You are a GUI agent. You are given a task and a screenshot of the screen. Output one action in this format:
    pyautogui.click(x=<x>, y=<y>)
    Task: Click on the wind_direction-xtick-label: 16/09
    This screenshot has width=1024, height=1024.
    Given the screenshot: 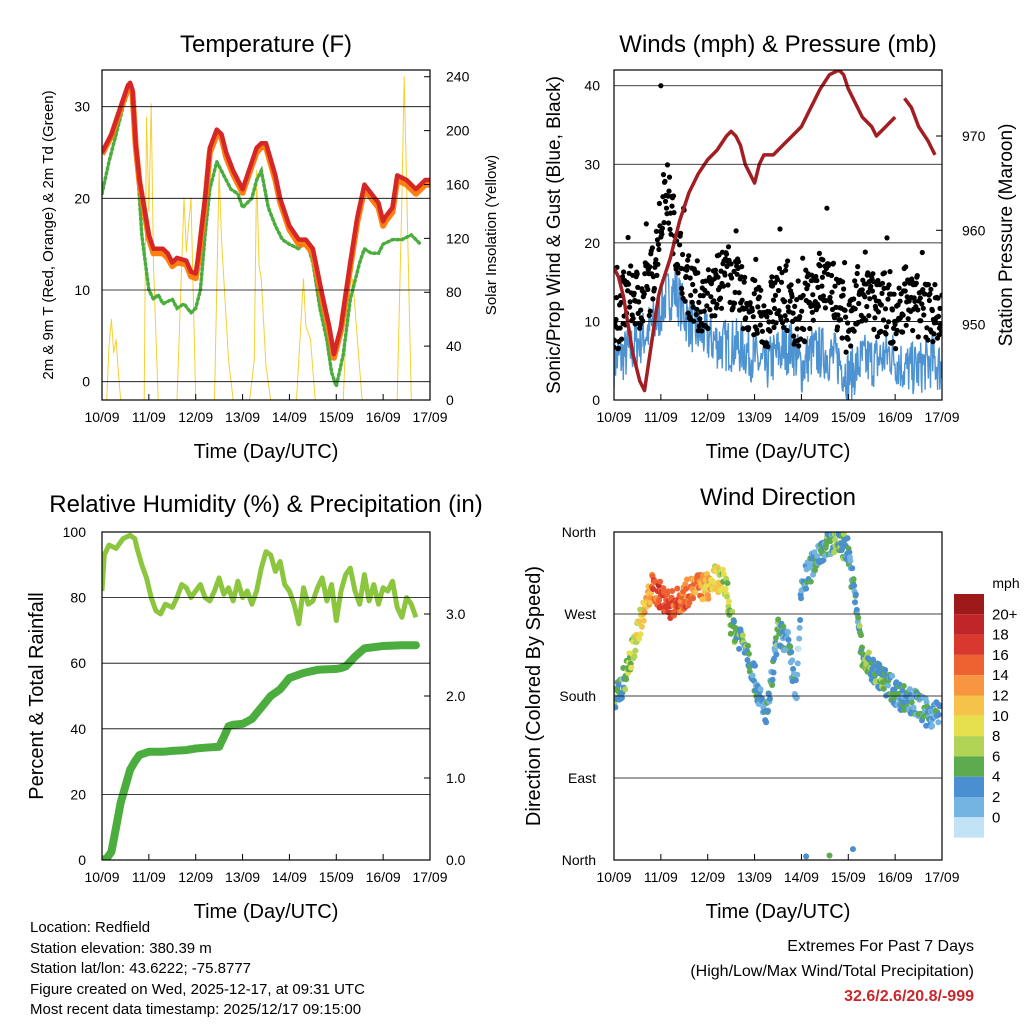 What is the action you would take?
    pyautogui.click(x=895, y=877)
    